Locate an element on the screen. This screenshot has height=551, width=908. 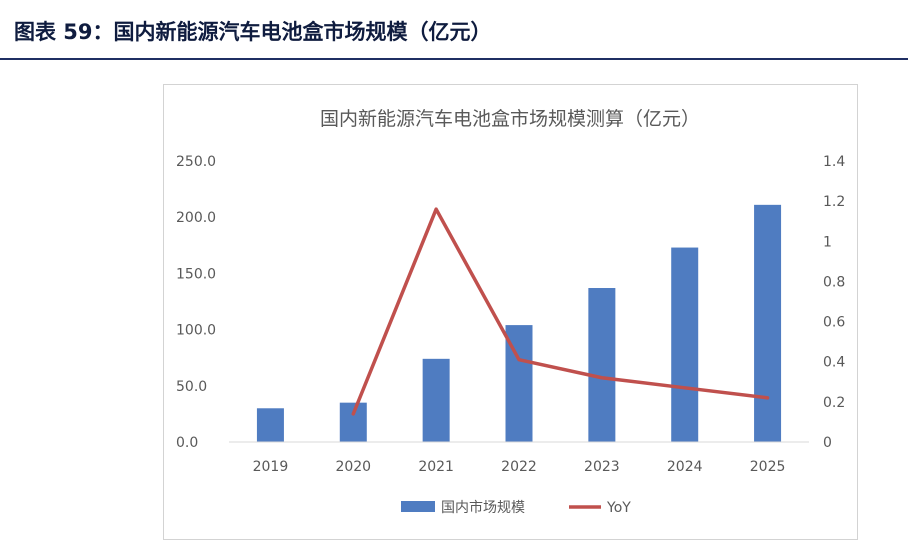
figure-caption: 图表 59：国内新能源汽车电池盒市场规模（亿元） is located at coordinates (253, 32).